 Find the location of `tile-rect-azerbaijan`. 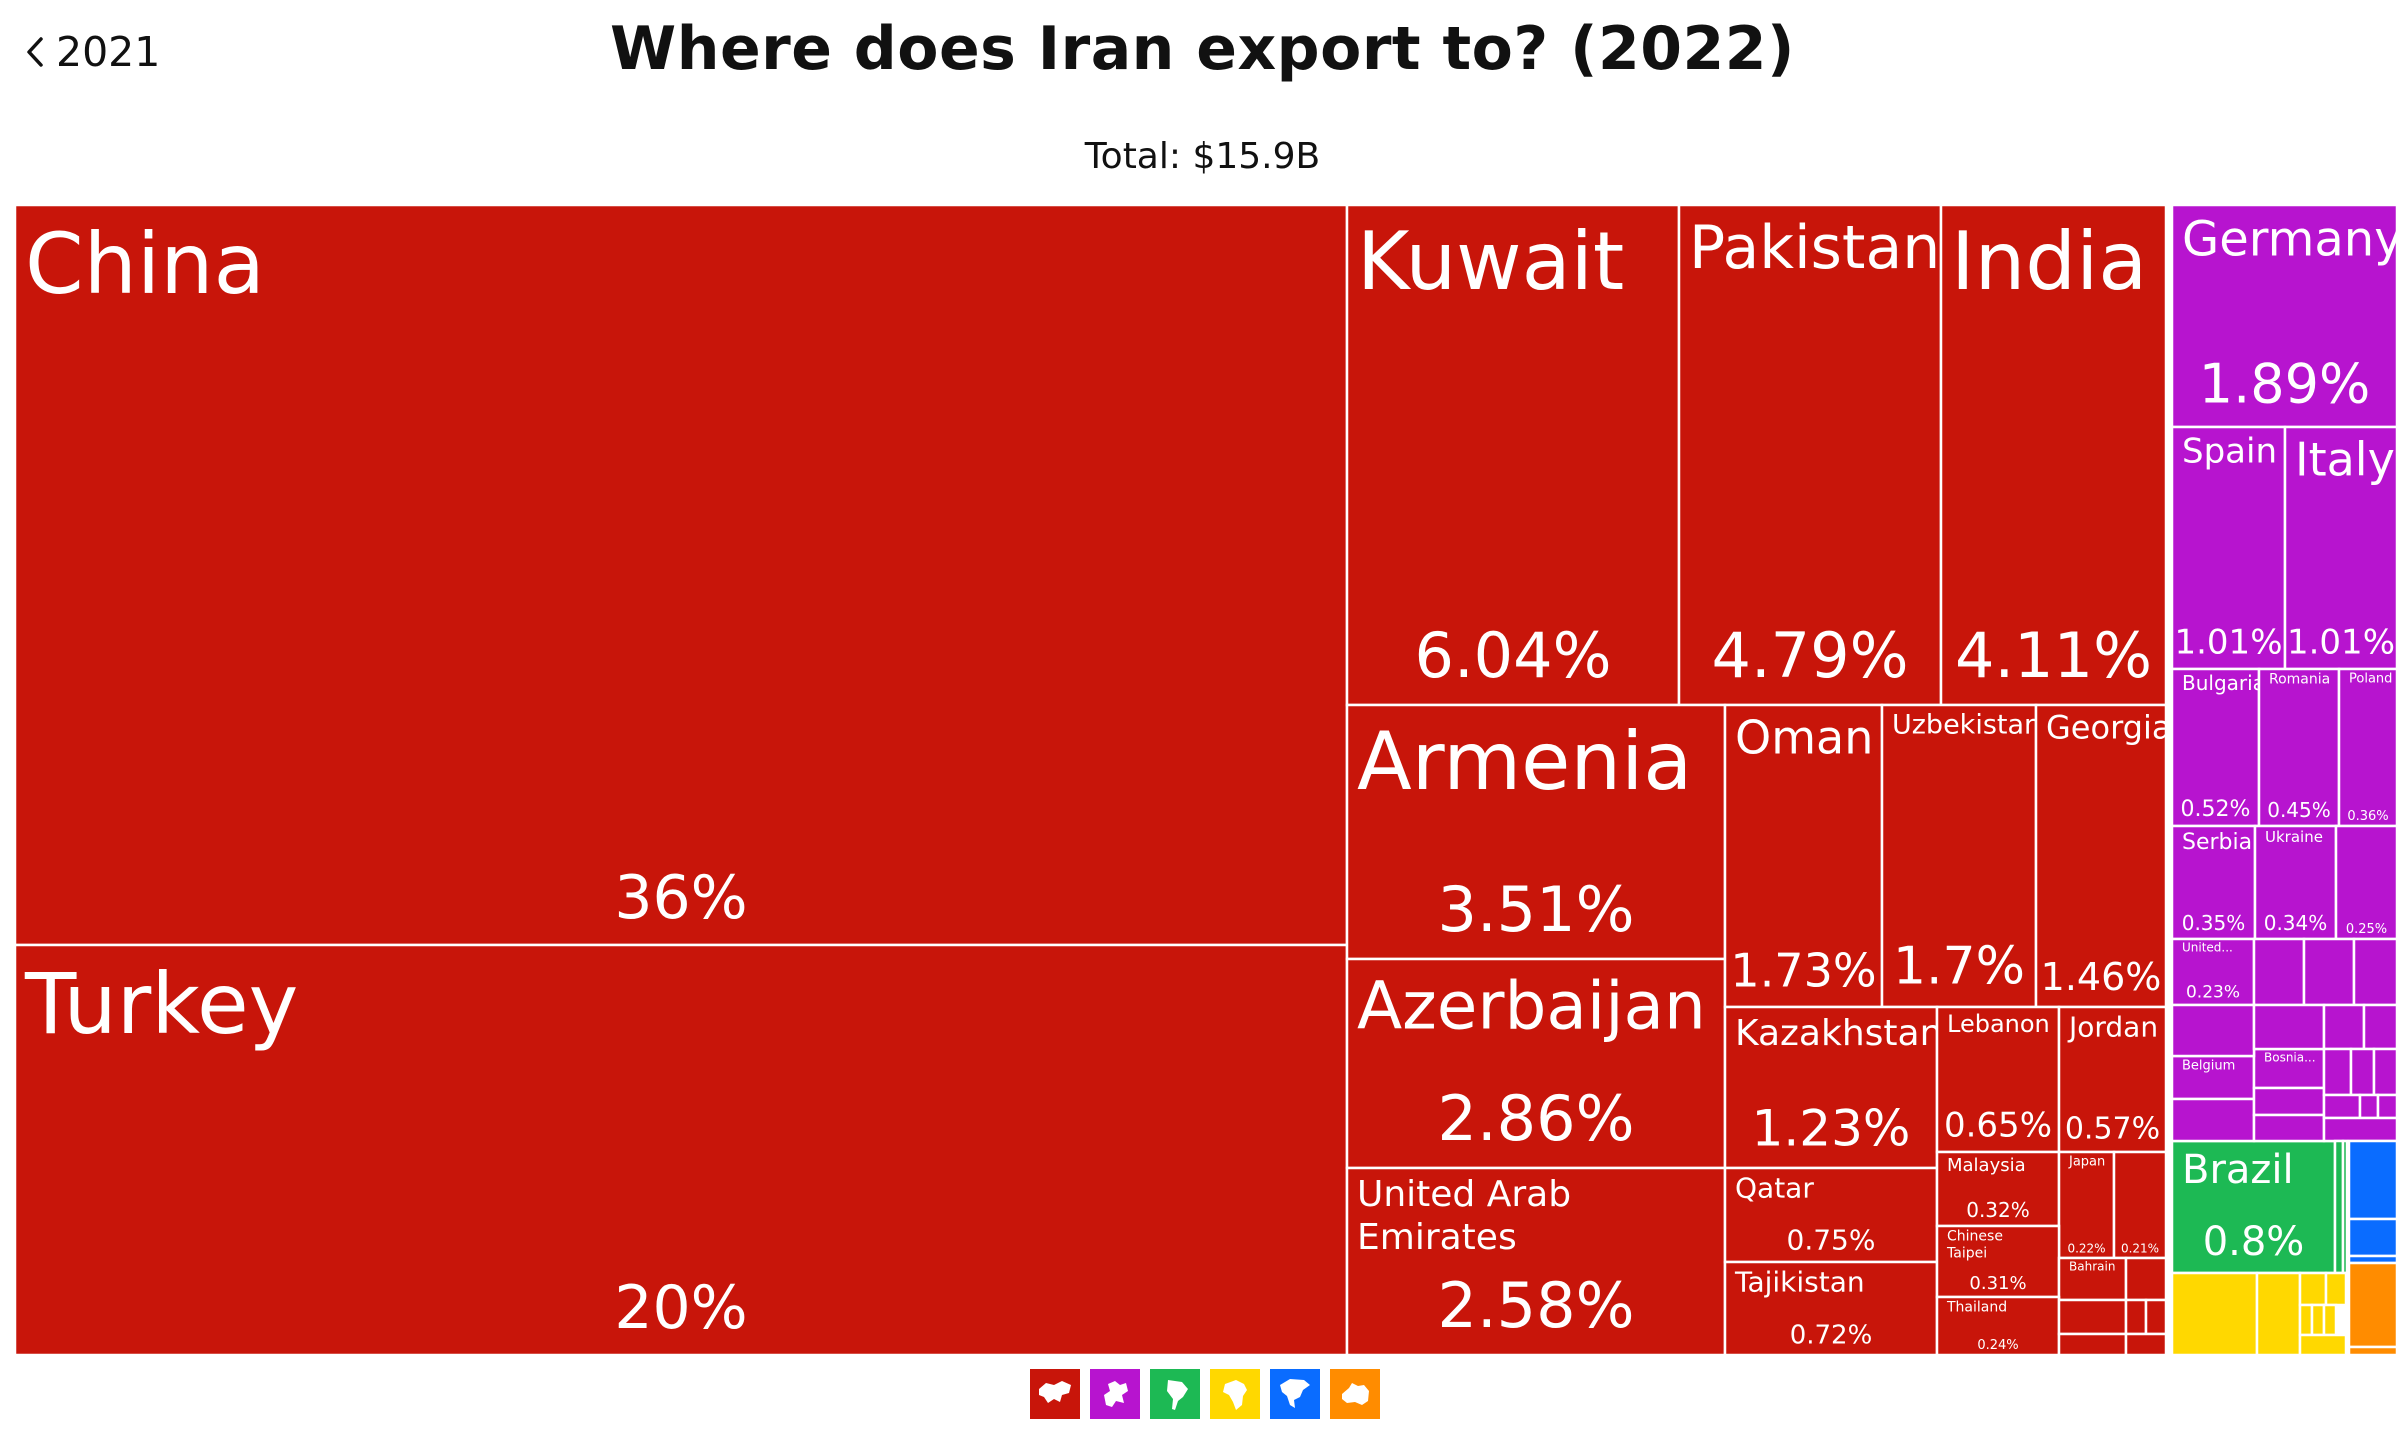

tile-rect-azerbaijan is located at coordinates (1536, 1063).